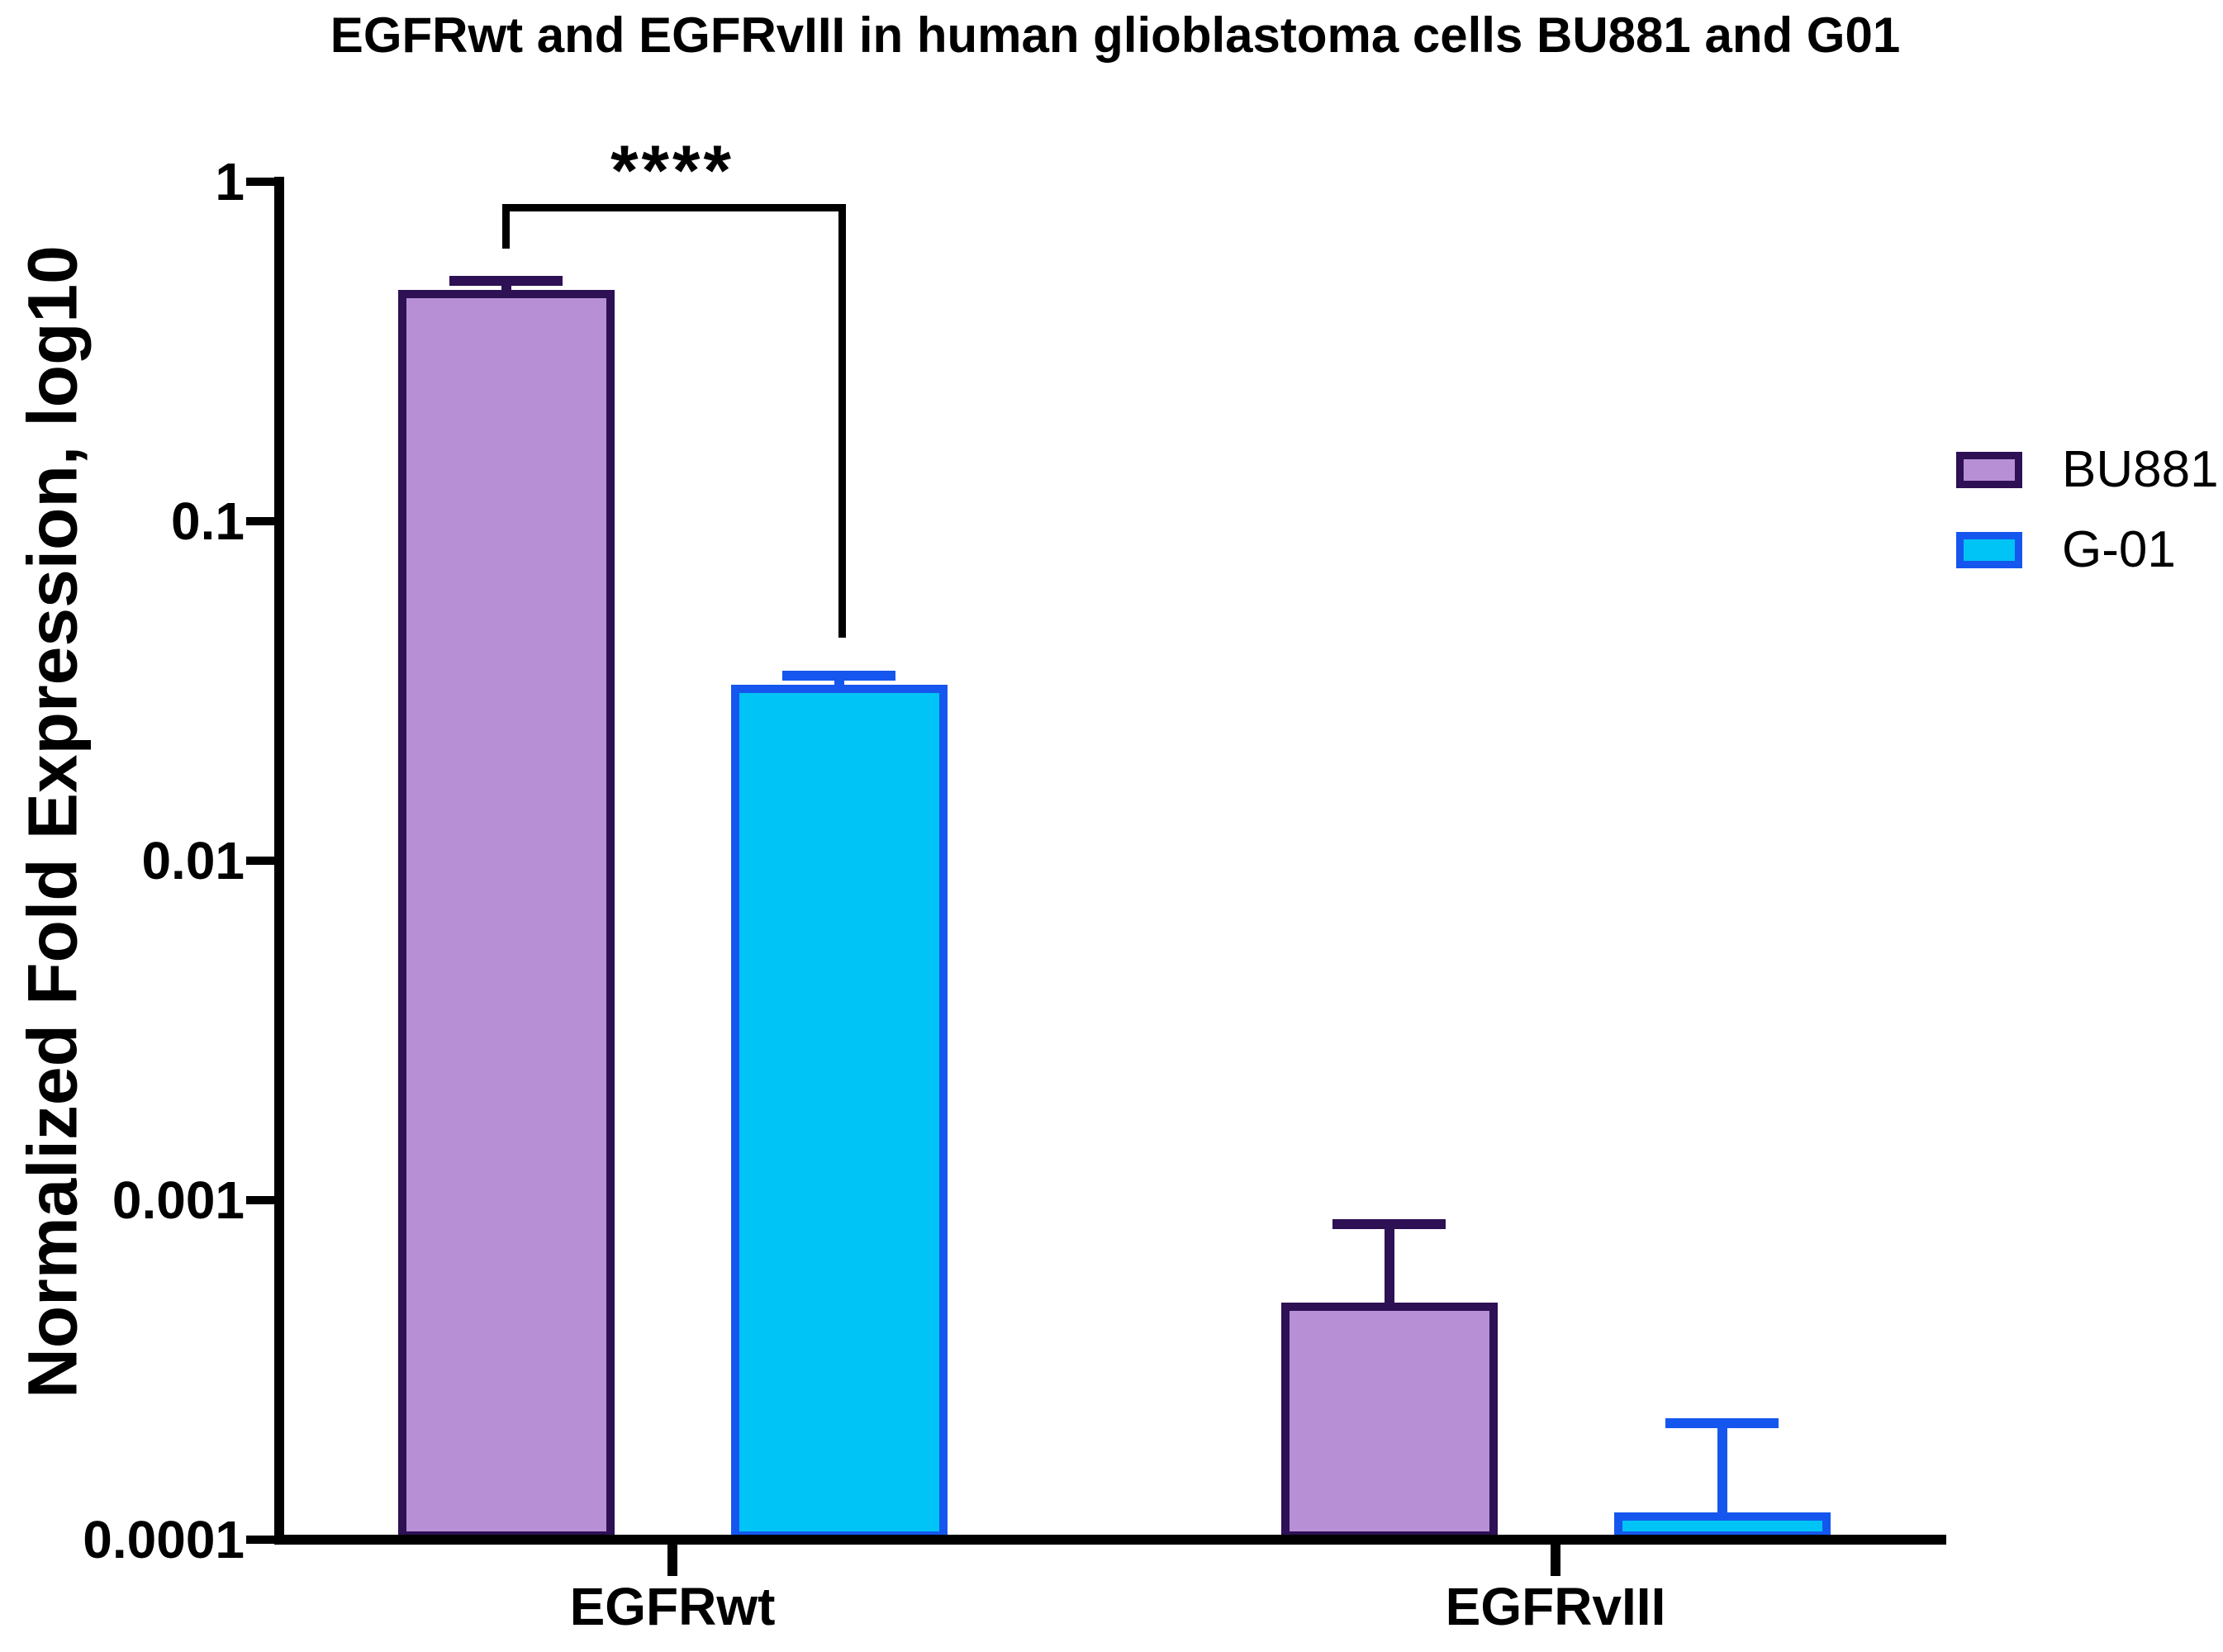 This screenshot has width=2223, height=1652. I want to click on legend-item-bu881: BU881, so click(2087, 469).